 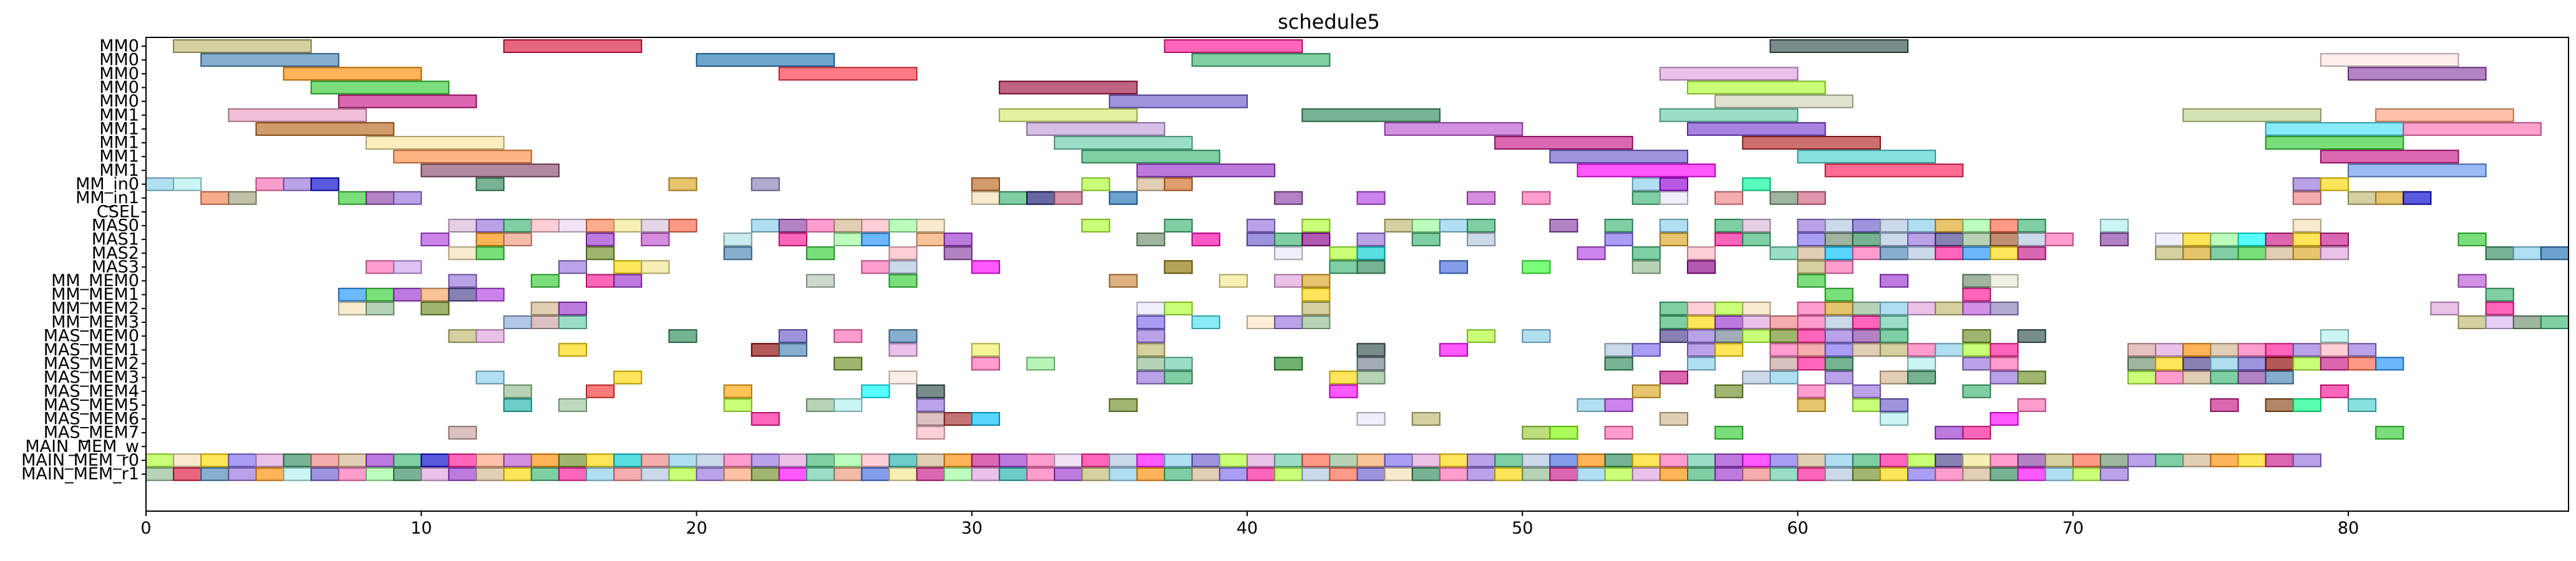 What do you see at coordinates (91, 363) in the screenshot?
I see `y-tick-label: MAS_MEM2` at bounding box center [91, 363].